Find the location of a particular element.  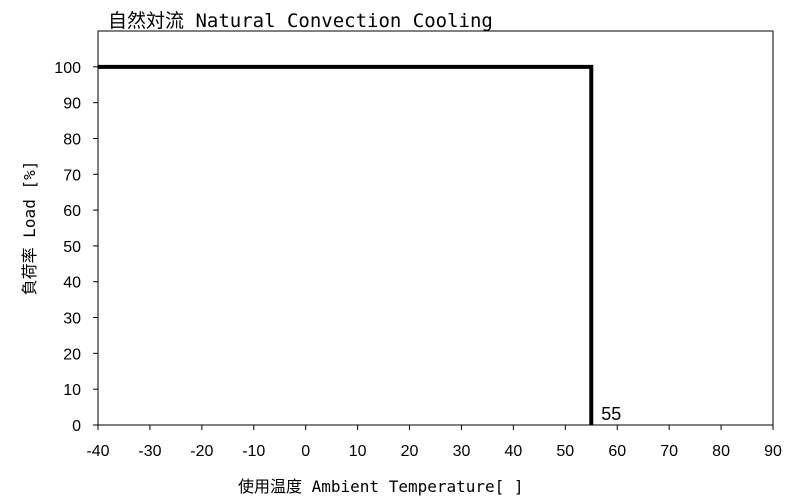

x-tick-label: -30 is located at coordinates (149, 451).